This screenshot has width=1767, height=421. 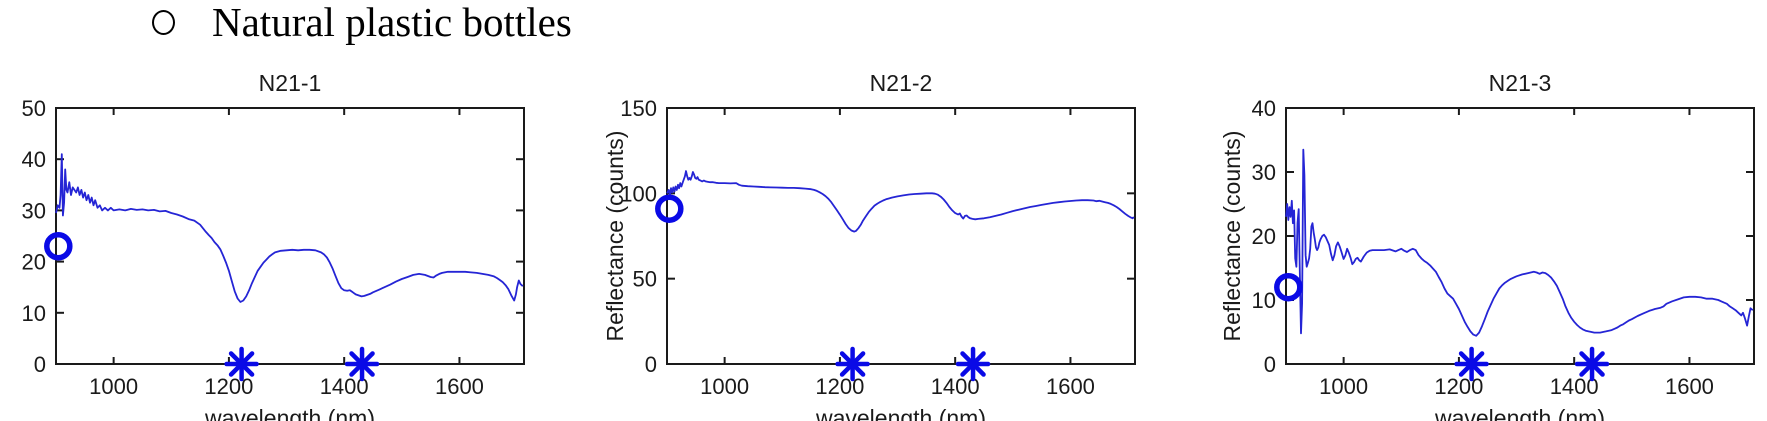 I want to click on circle-bullet-icon, so click(x=163, y=22).